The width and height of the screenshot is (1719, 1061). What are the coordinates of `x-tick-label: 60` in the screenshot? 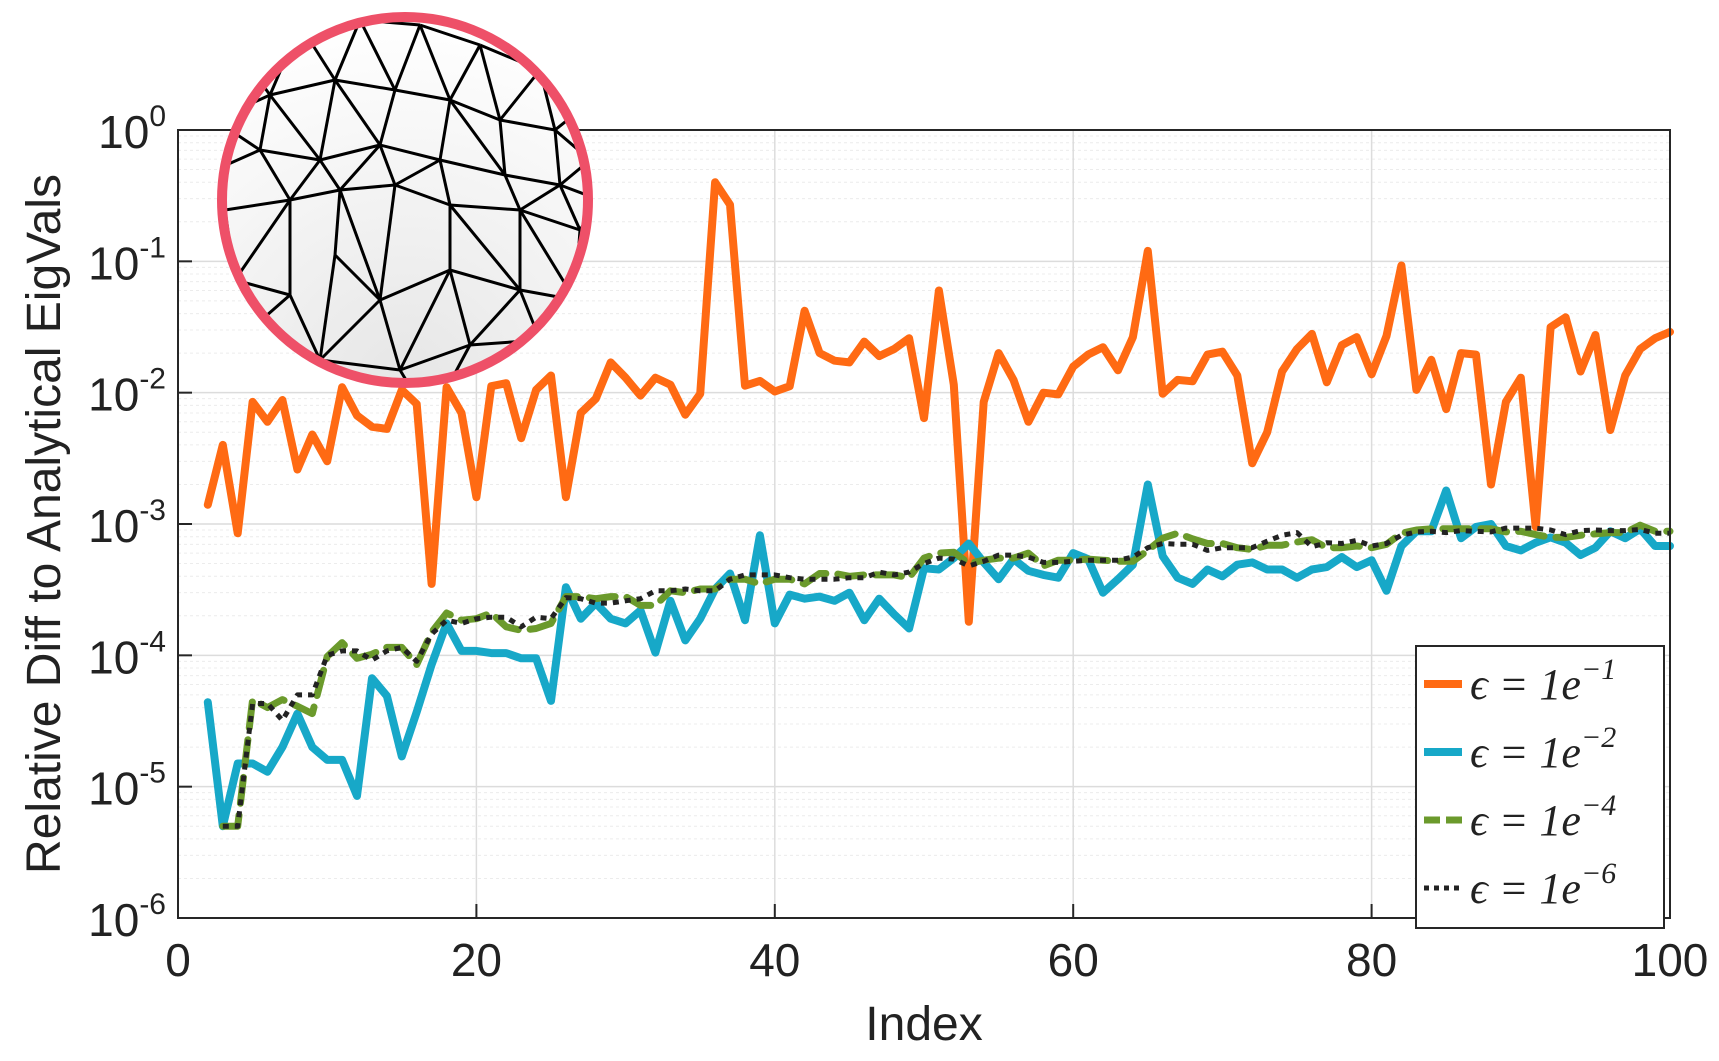 It's located at (1073, 960).